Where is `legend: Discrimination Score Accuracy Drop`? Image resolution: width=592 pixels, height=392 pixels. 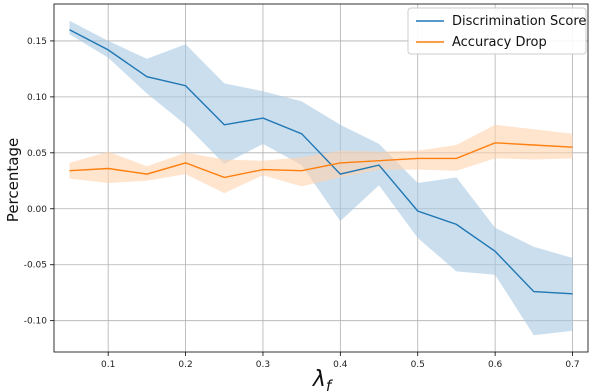 legend: Discrimination Score Accuracy Drop is located at coordinates (497, 31).